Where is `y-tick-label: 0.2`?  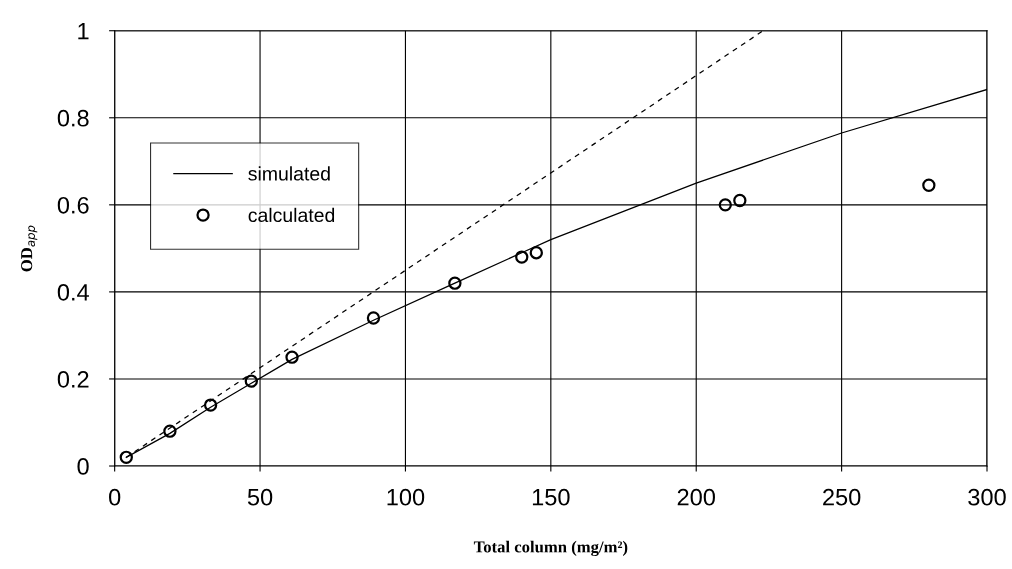
y-tick-label: 0.2 is located at coordinates (73, 379).